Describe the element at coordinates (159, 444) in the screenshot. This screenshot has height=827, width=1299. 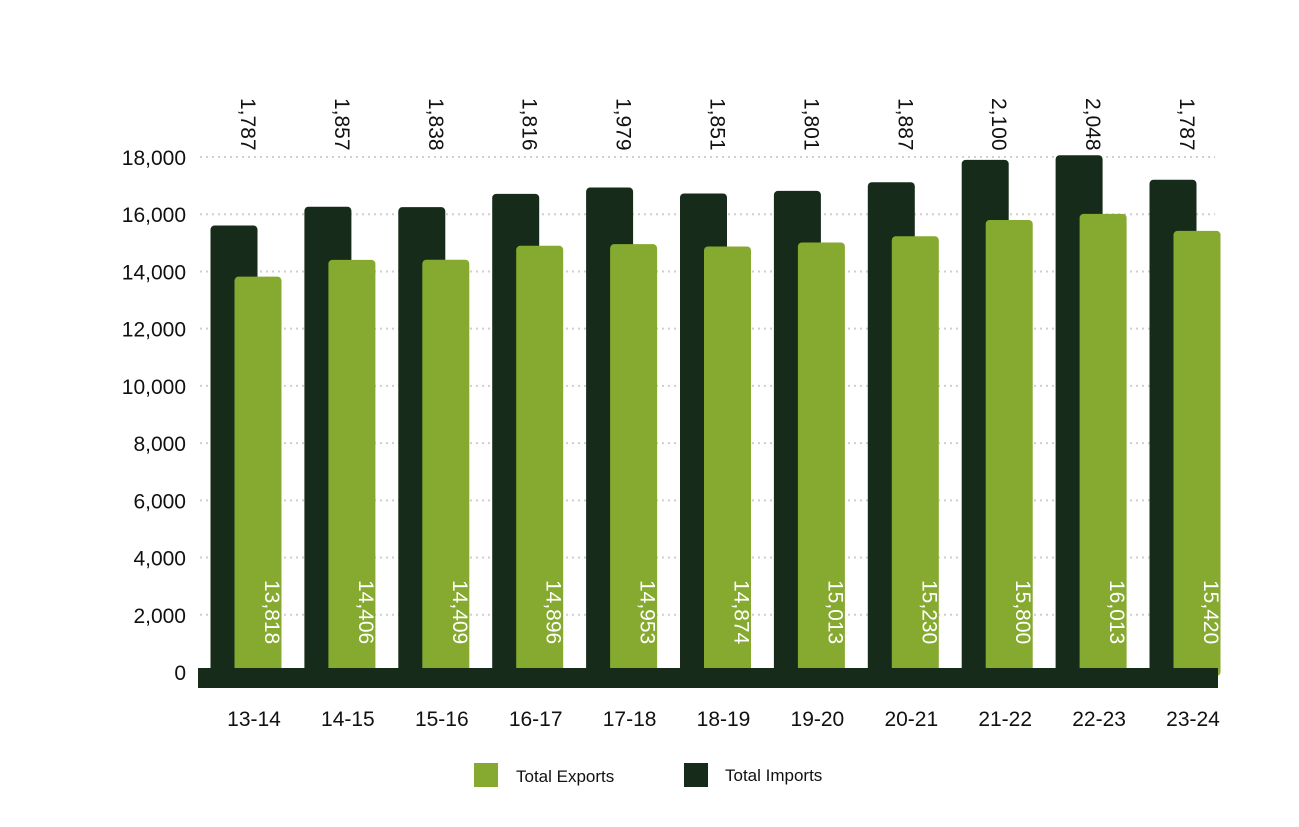
I see `y-tick-label: 8,000` at that location.